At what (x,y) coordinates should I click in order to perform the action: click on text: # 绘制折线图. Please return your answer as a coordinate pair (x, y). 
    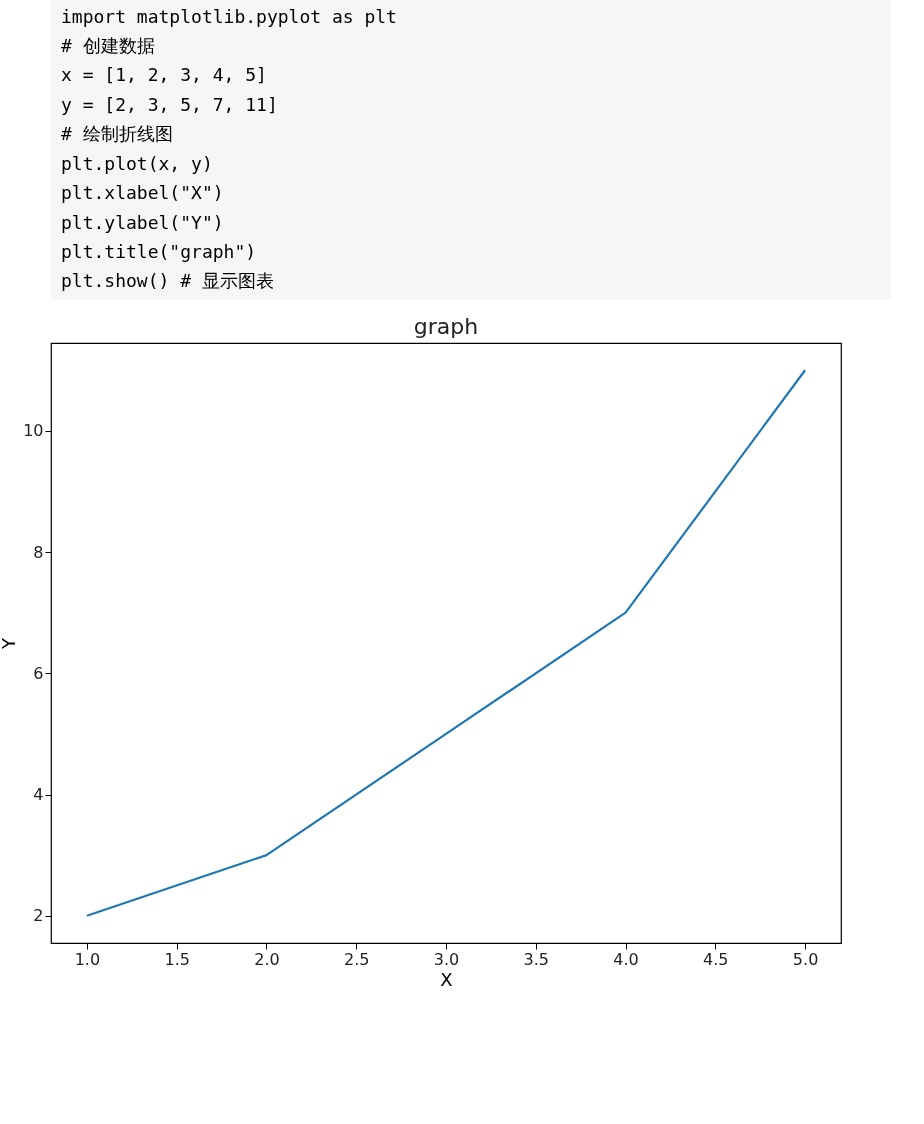
    Looking at the image, I should click on (117, 134).